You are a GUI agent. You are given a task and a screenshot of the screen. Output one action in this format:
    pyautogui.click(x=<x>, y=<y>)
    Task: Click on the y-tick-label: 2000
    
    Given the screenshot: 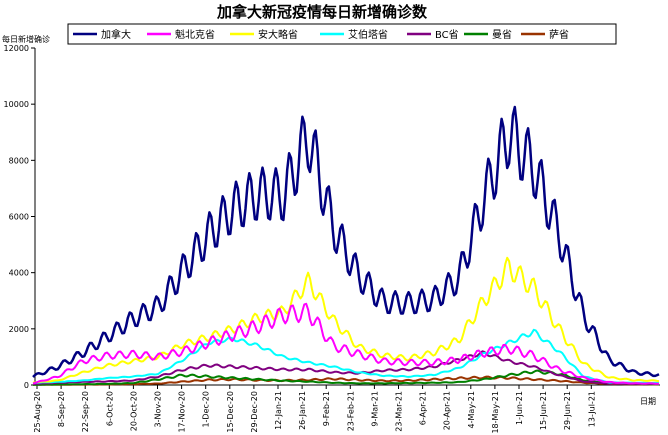 What is the action you would take?
    pyautogui.click(x=19, y=329)
    